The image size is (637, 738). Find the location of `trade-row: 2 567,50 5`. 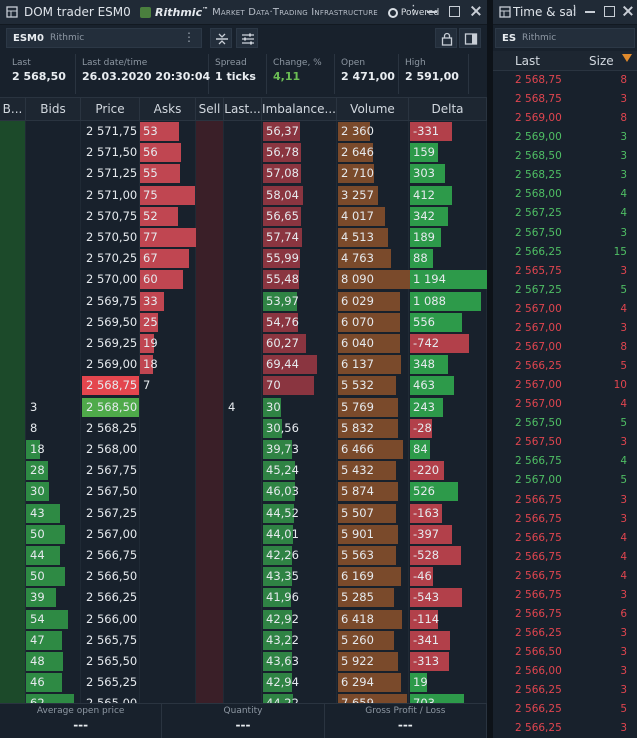

trade-row: 2 567,50 5 is located at coordinates (565, 423).